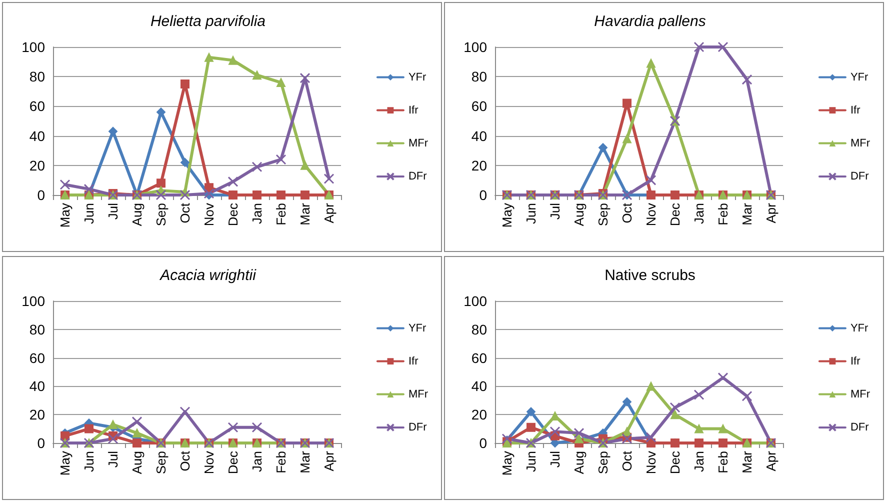  I want to click on chart-title: Native scrubs, so click(650, 275).